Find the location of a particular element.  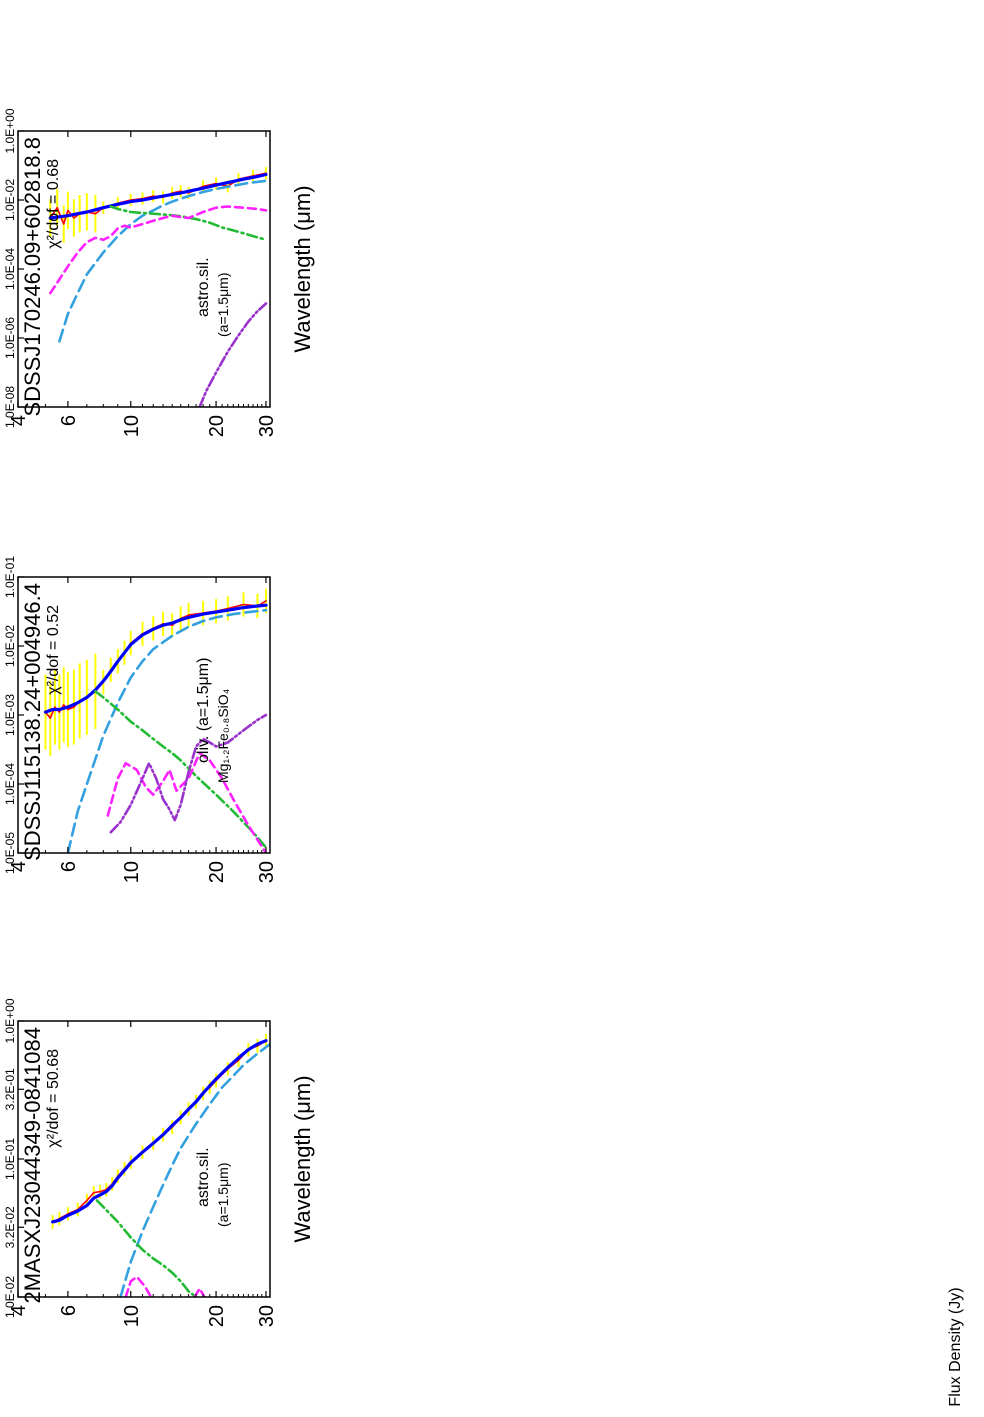

panel-chi2: χ²/dof = 0.68 is located at coordinates (53, 204).